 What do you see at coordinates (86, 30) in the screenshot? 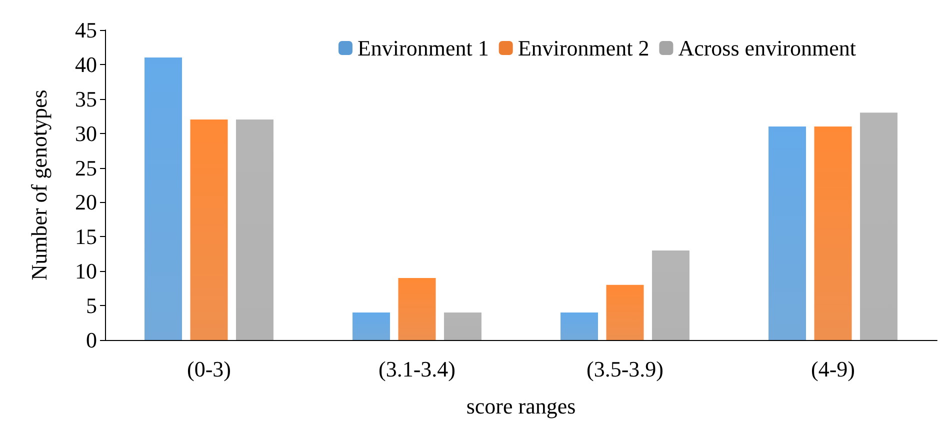
I see `y-tick-label: 45` at bounding box center [86, 30].